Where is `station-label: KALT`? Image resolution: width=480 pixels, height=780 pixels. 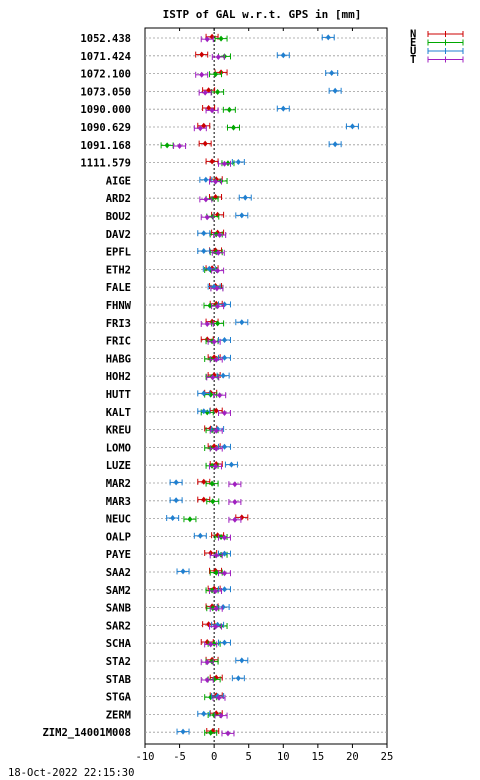 station-label: KALT is located at coordinates (118, 413).